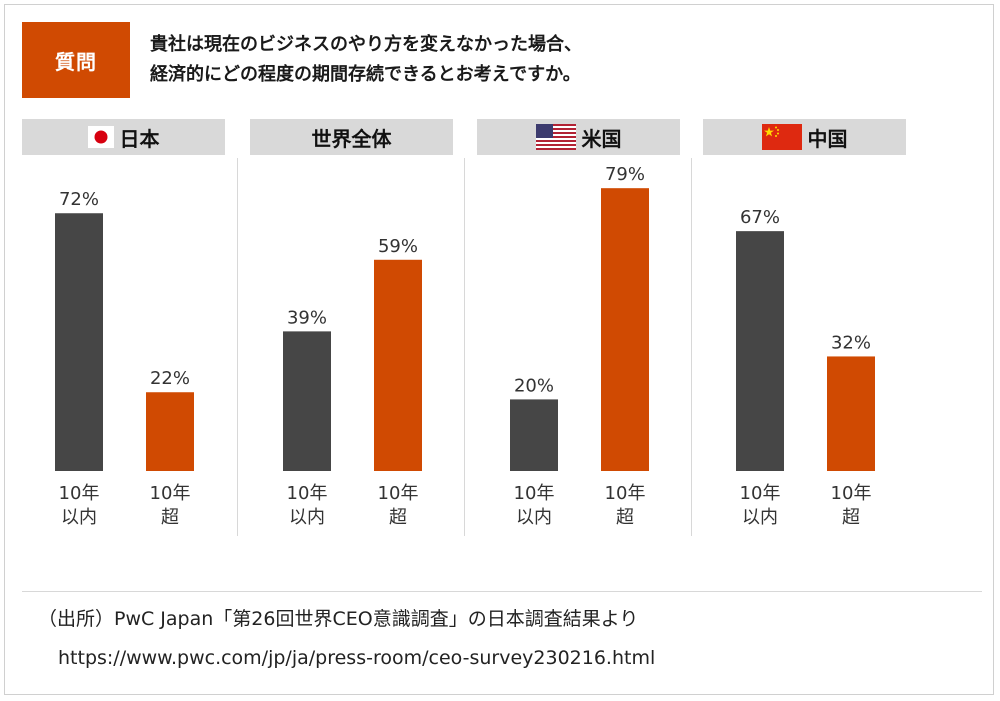  Describe the element at coordinates (338, 619) in the screenshot. I see `source-citation: （出所）PwC Japan「第26回世界CEO意識調査」の日本調査結果より` at that location.